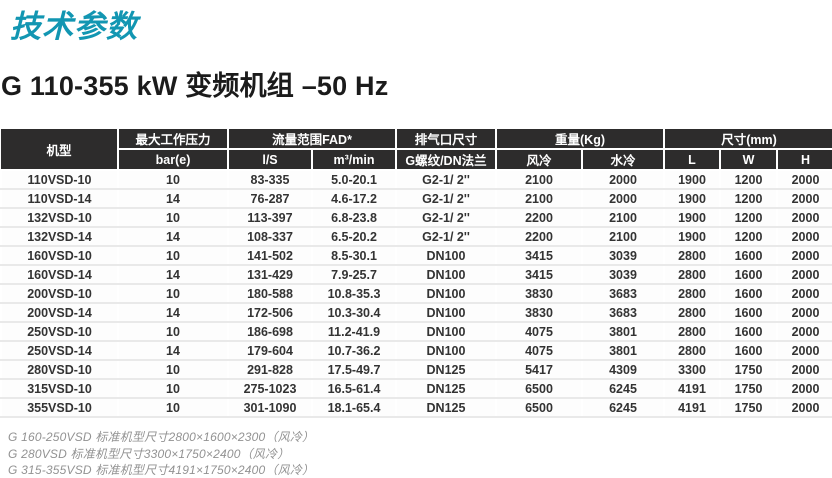 Image resolution: width=832 pixels, height=478 pixels. What do you see at coordinates (353, 294) in the screenshot?
I see `cell-fad-m3min: 10.8-35.3` at bounding box center [353, 294].